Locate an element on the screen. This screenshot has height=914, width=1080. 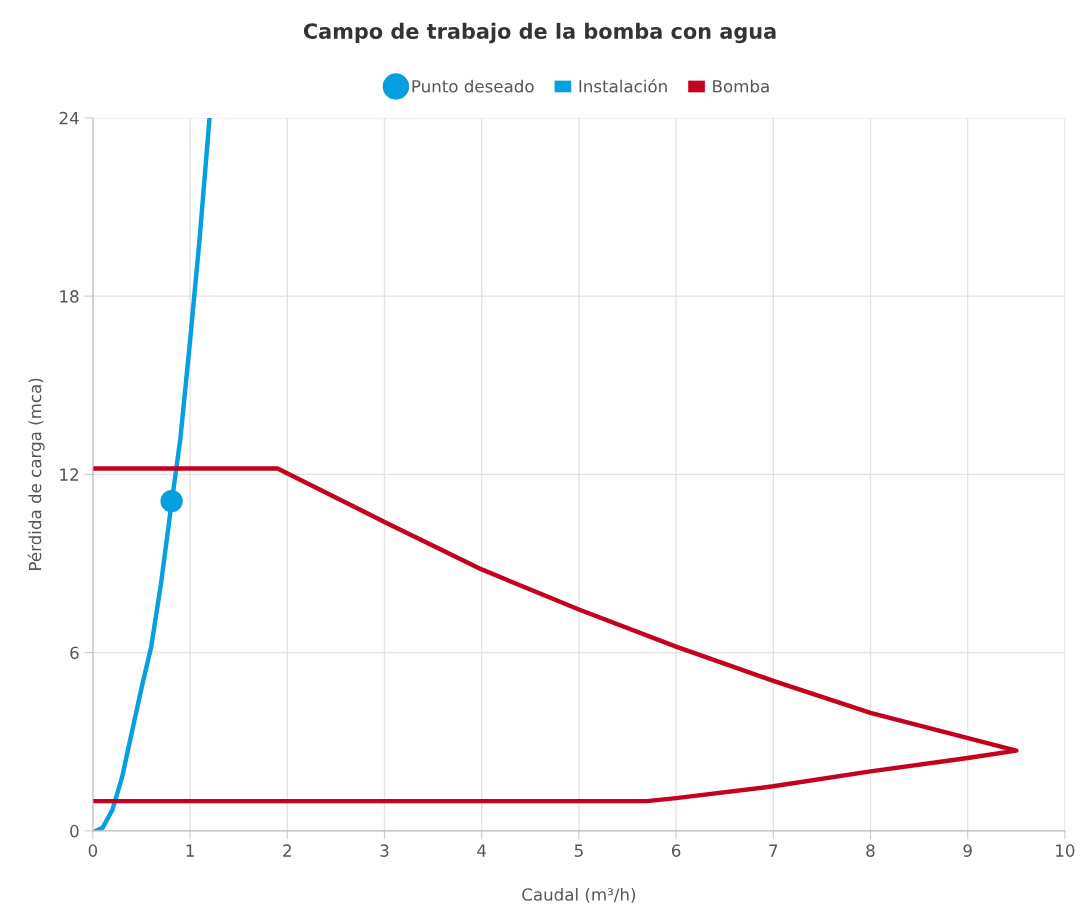
y-tick-label: 18 is located at coordinates (69, 296).